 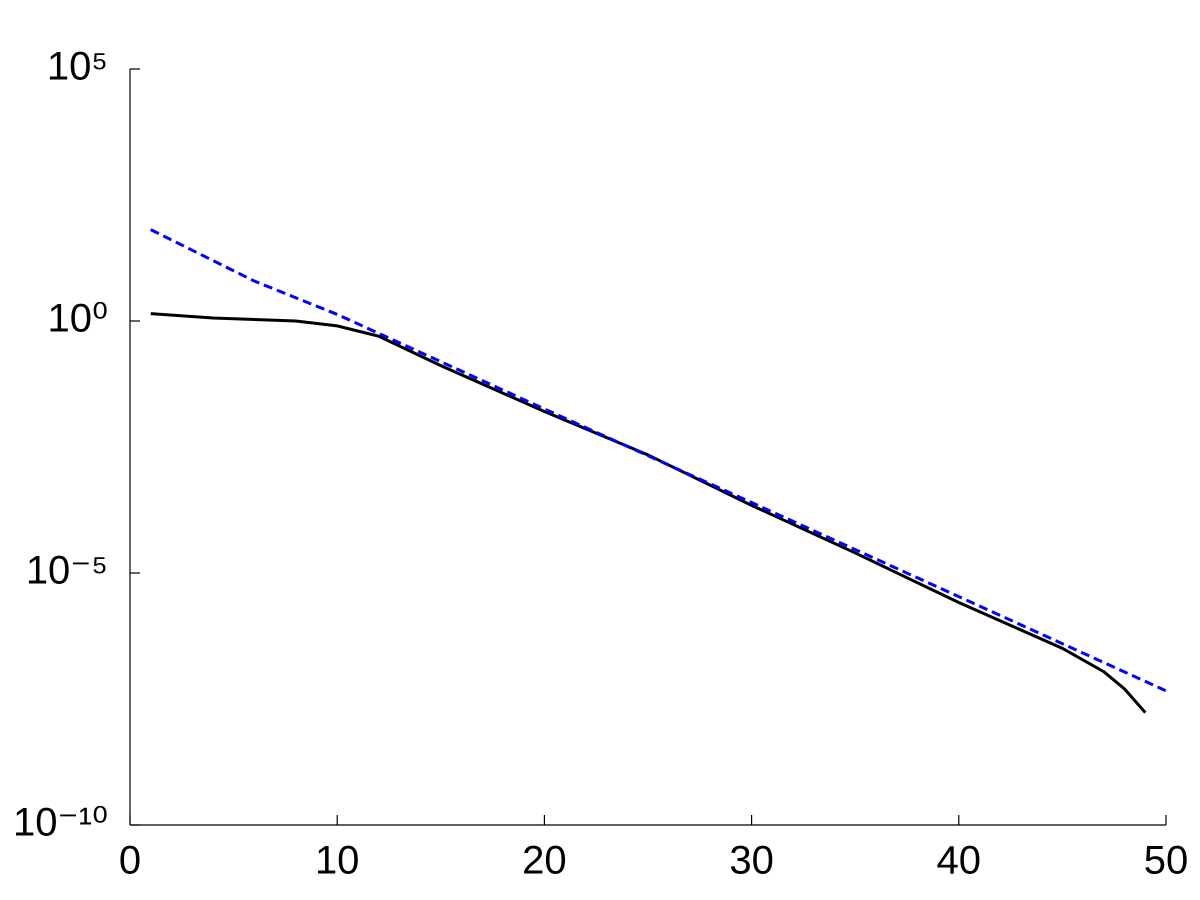 I want to click on y-tick-label: 10⁻⁵, so click(x=67, y=571).